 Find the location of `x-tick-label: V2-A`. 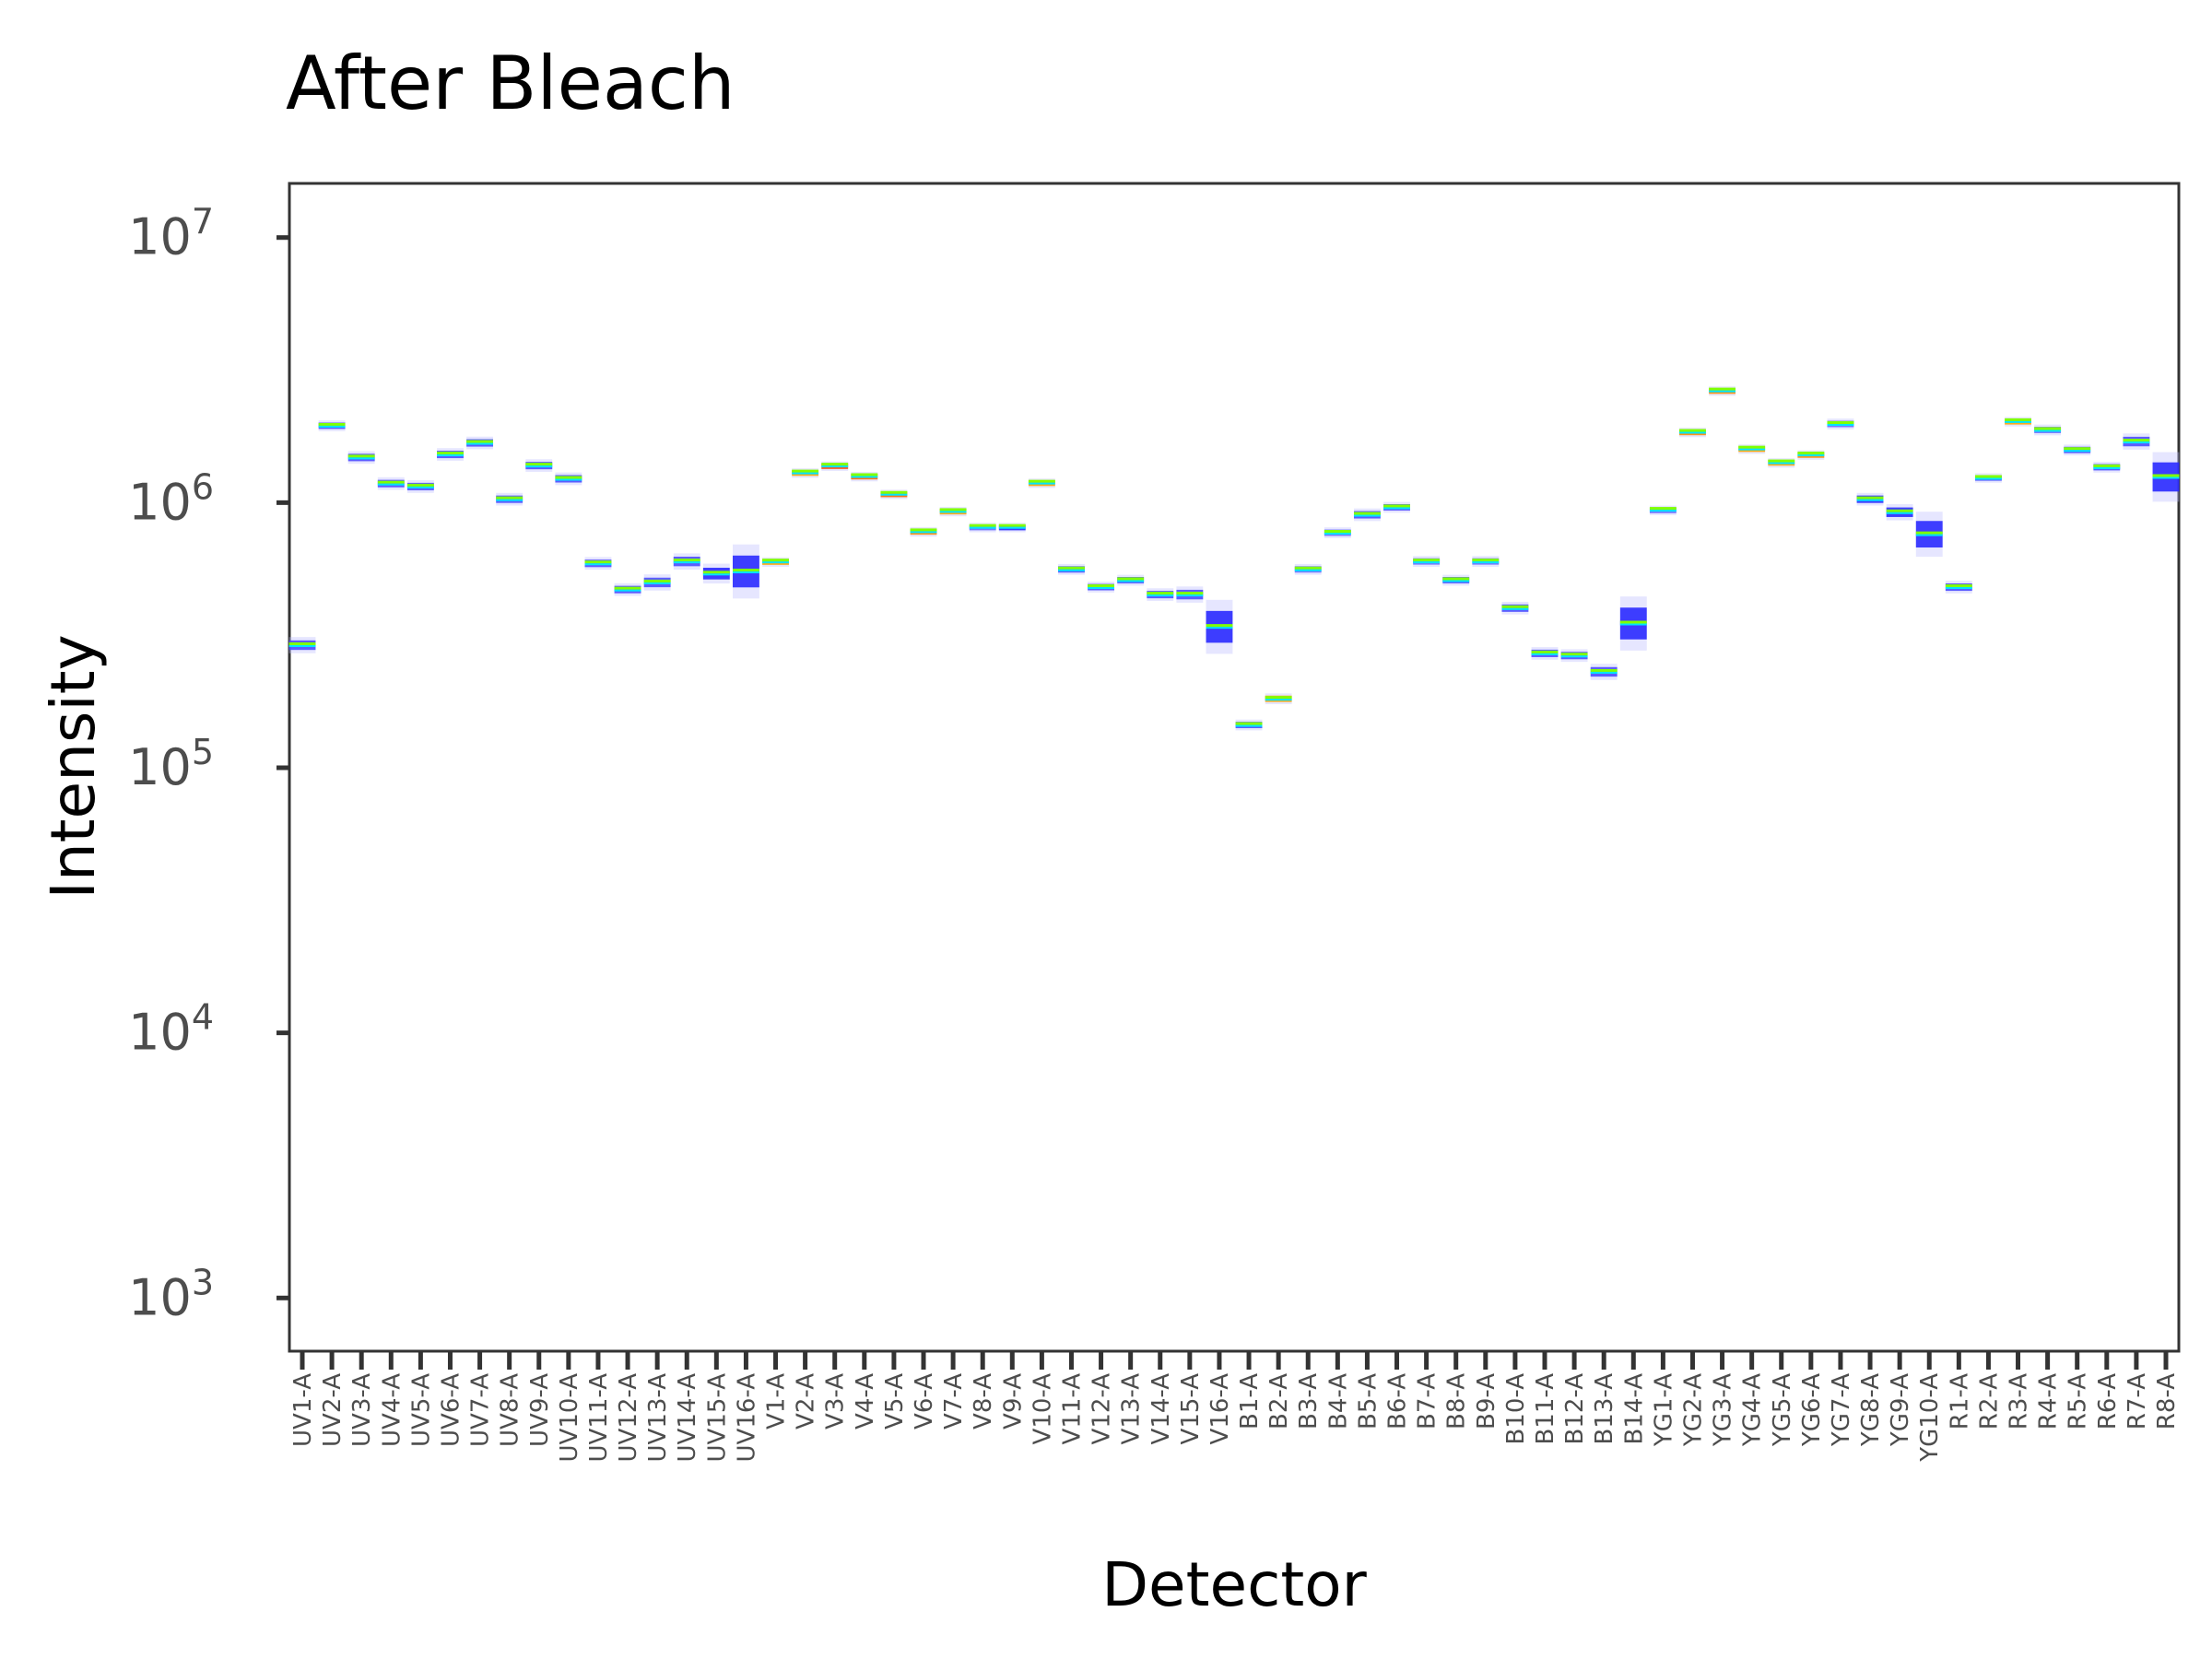

x-tick-label: V2-A is located at coordinates (806, 1401).